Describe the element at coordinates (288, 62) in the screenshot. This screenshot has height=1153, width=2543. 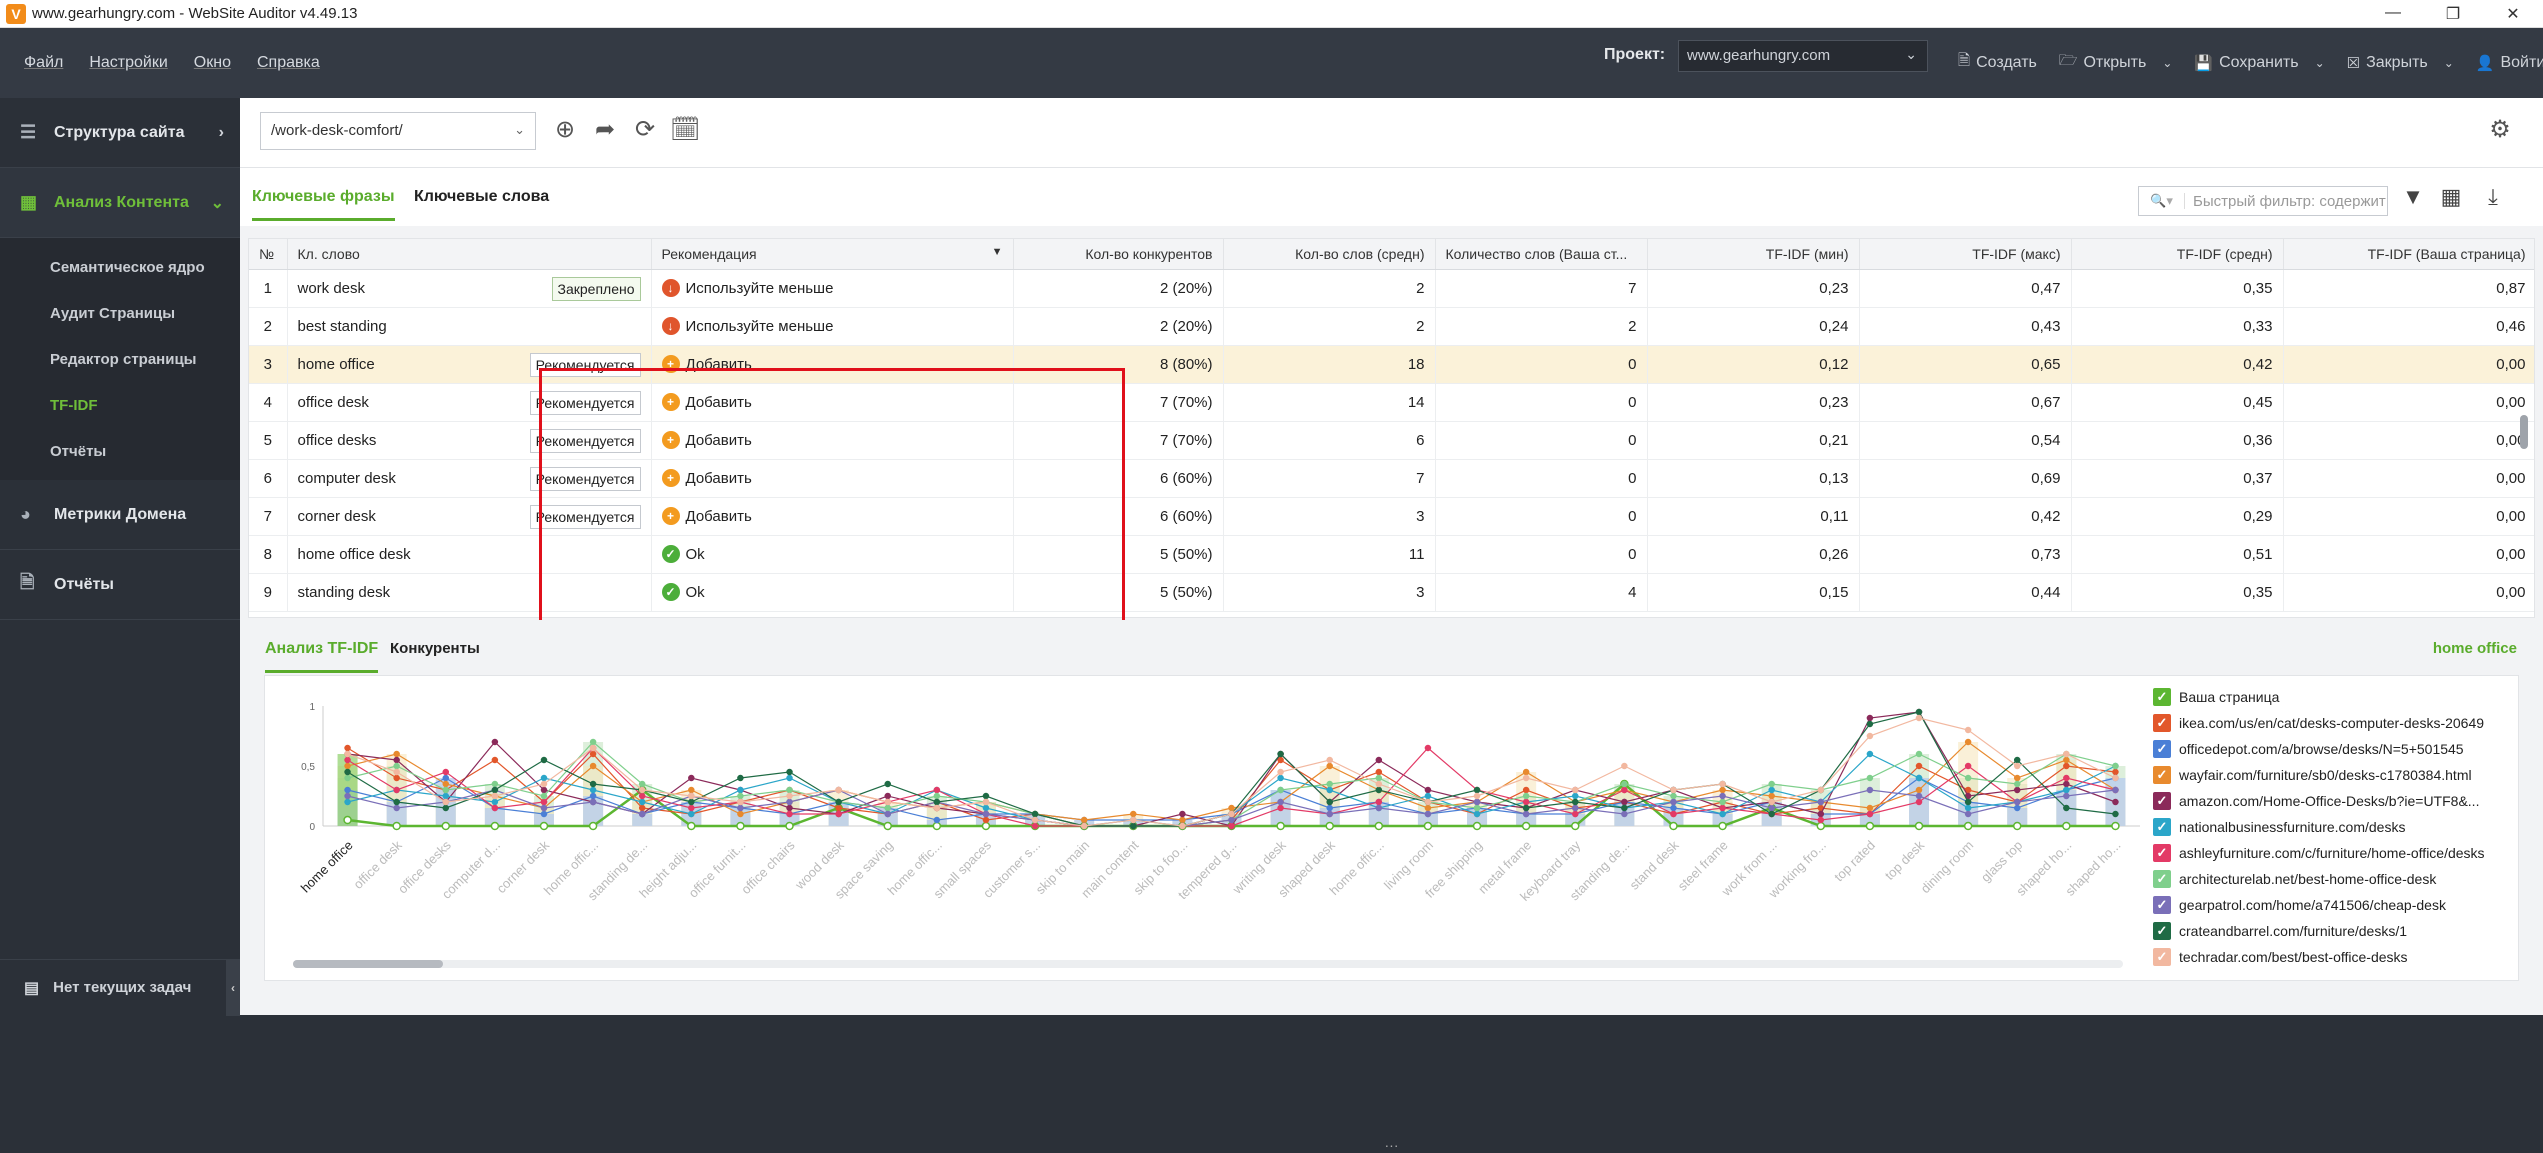
I see `menu-help: Справка` at that location.